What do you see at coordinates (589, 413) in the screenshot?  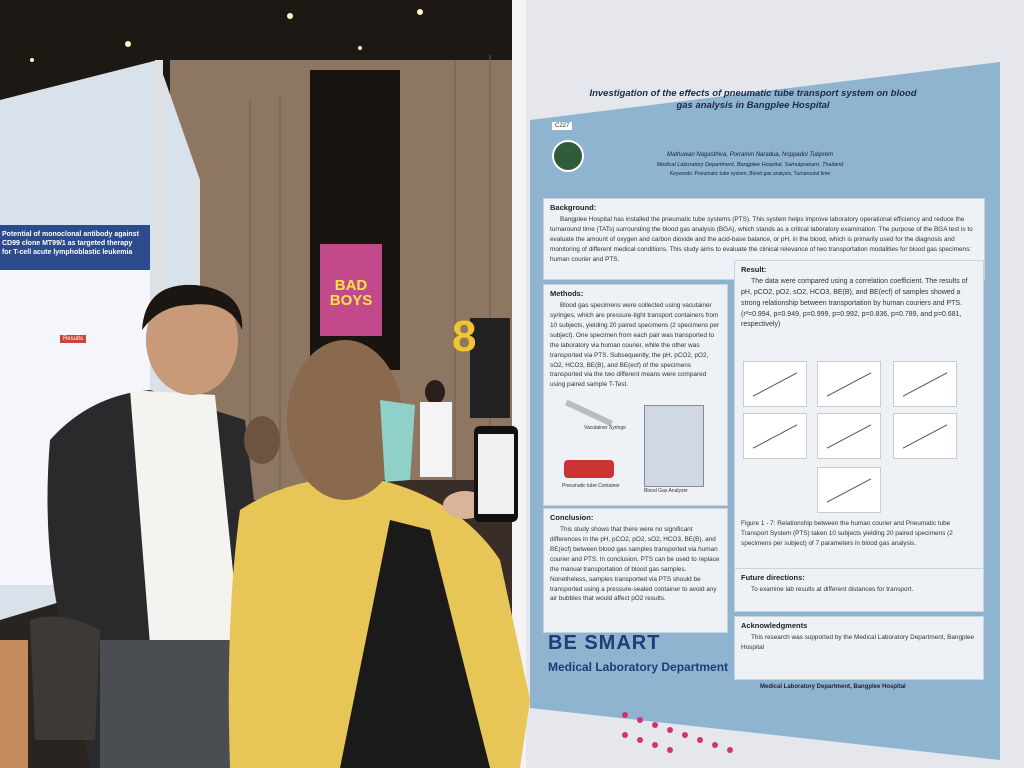 I see `syringe` at bounding box center [589, 413].